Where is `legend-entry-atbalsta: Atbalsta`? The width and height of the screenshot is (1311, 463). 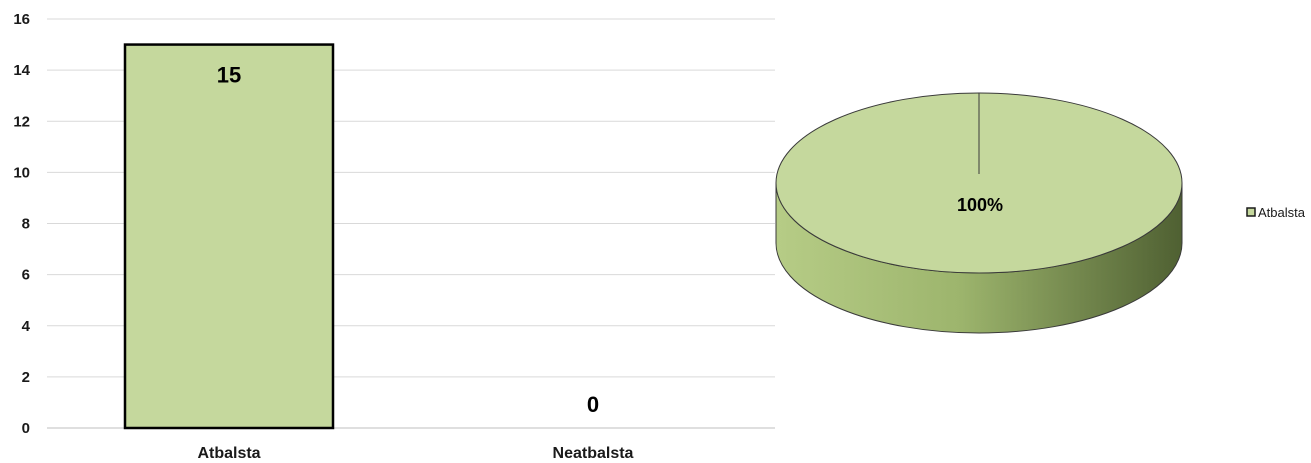 legend-entry-atbalsta: Atbalsta is located at coordinates (1282, 212).